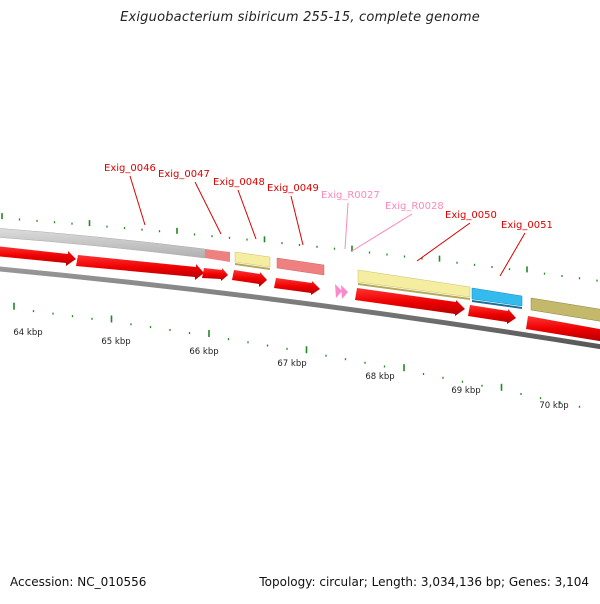 The height and width of the screenshot is (604, 600). What do you see at coordinates (300, 266) in the screenshot?
I see `feature-exig-0049-bar` at bounding box center [300, 266].